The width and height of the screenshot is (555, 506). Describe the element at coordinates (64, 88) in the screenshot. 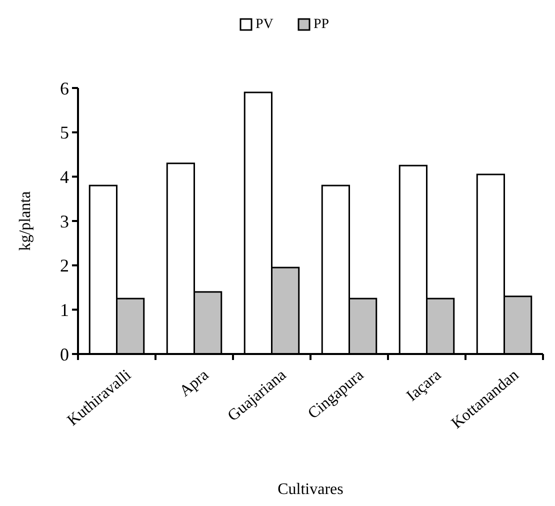

I see `y-tick-label: 6` at that location.